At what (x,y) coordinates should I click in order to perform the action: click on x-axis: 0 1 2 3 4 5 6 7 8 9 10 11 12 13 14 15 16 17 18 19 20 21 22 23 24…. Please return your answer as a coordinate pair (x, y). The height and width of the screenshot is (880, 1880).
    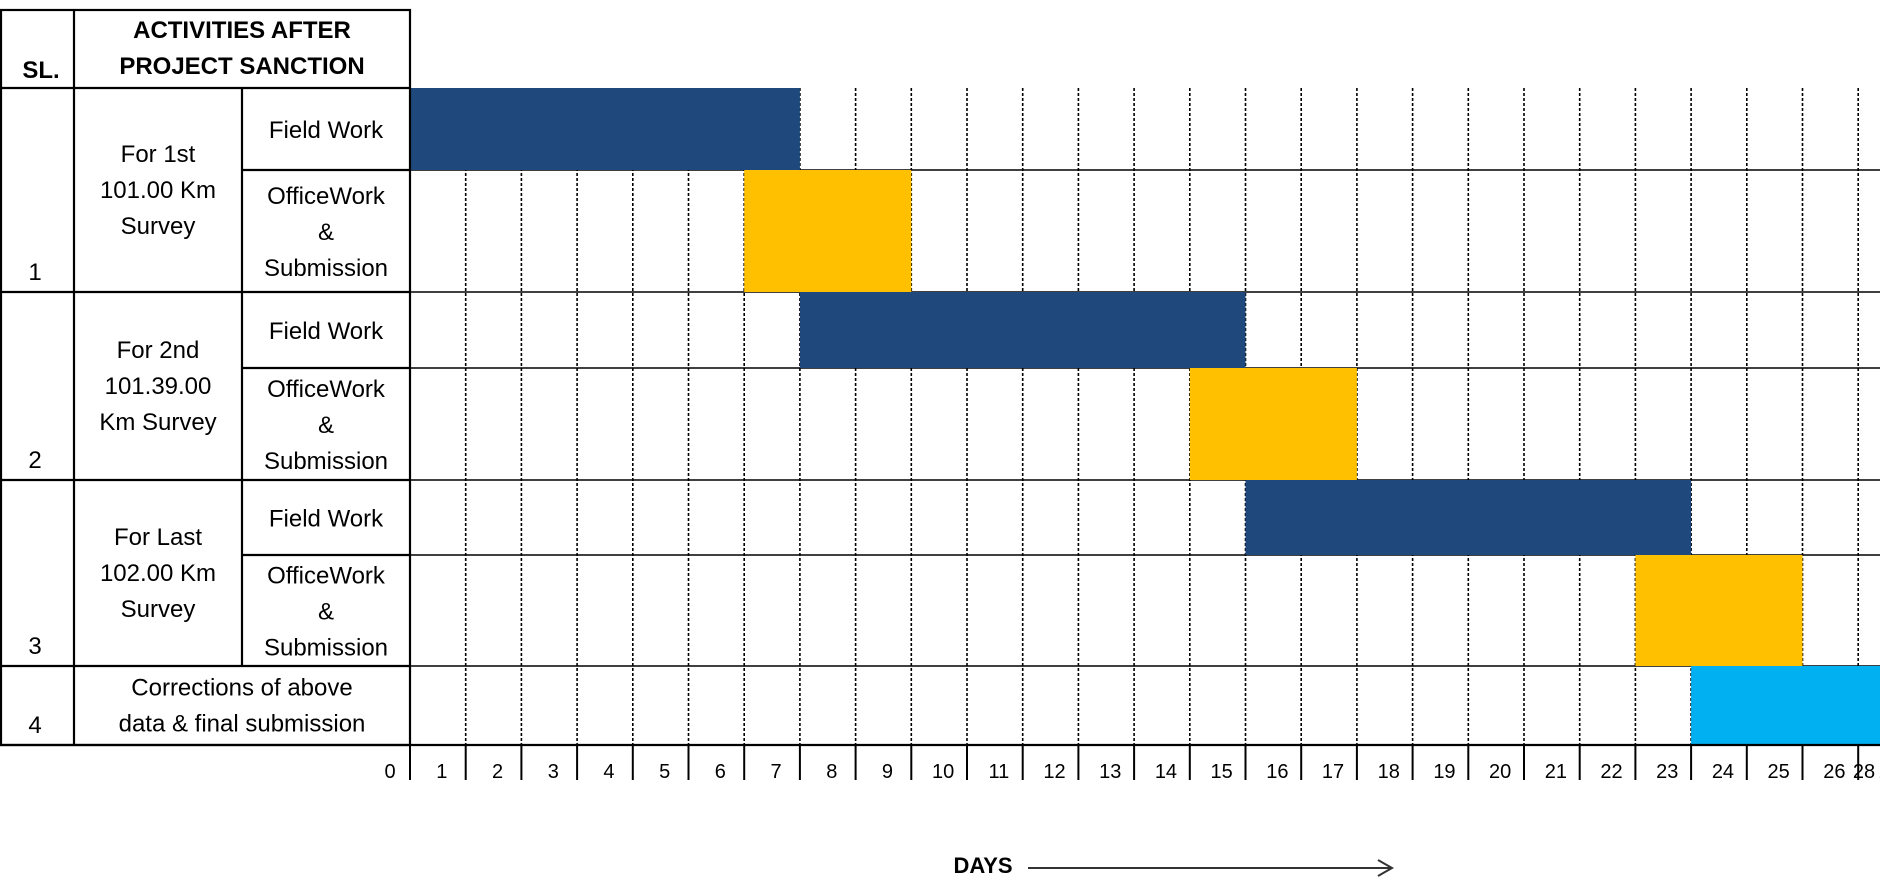
    Looking at the image, I should click on (1132, 811).